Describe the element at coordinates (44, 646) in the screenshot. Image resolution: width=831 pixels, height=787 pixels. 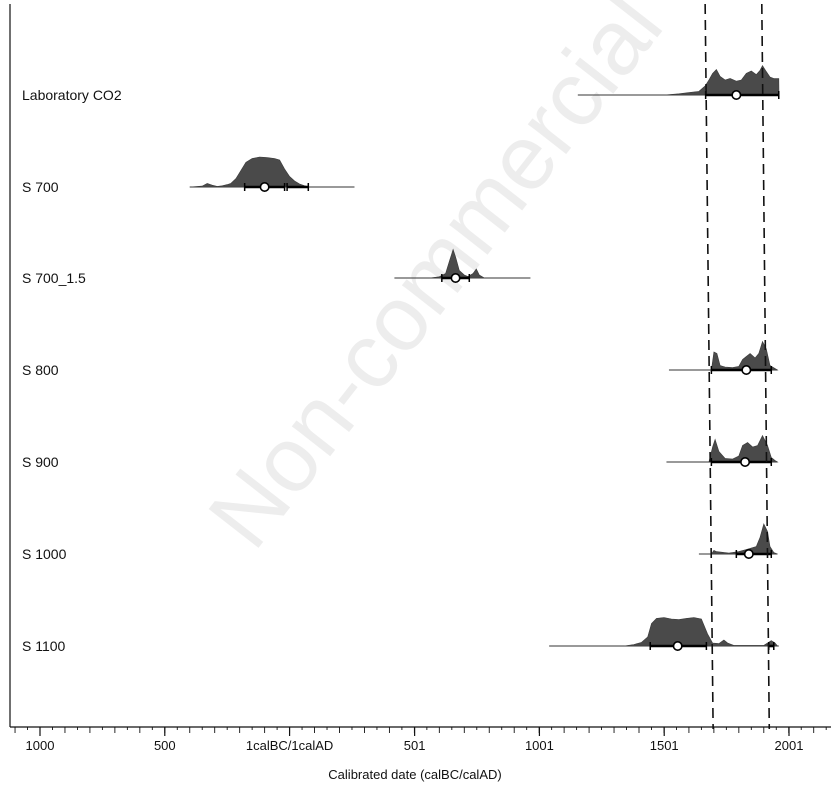
I see `series-label: S 1100` at that location.